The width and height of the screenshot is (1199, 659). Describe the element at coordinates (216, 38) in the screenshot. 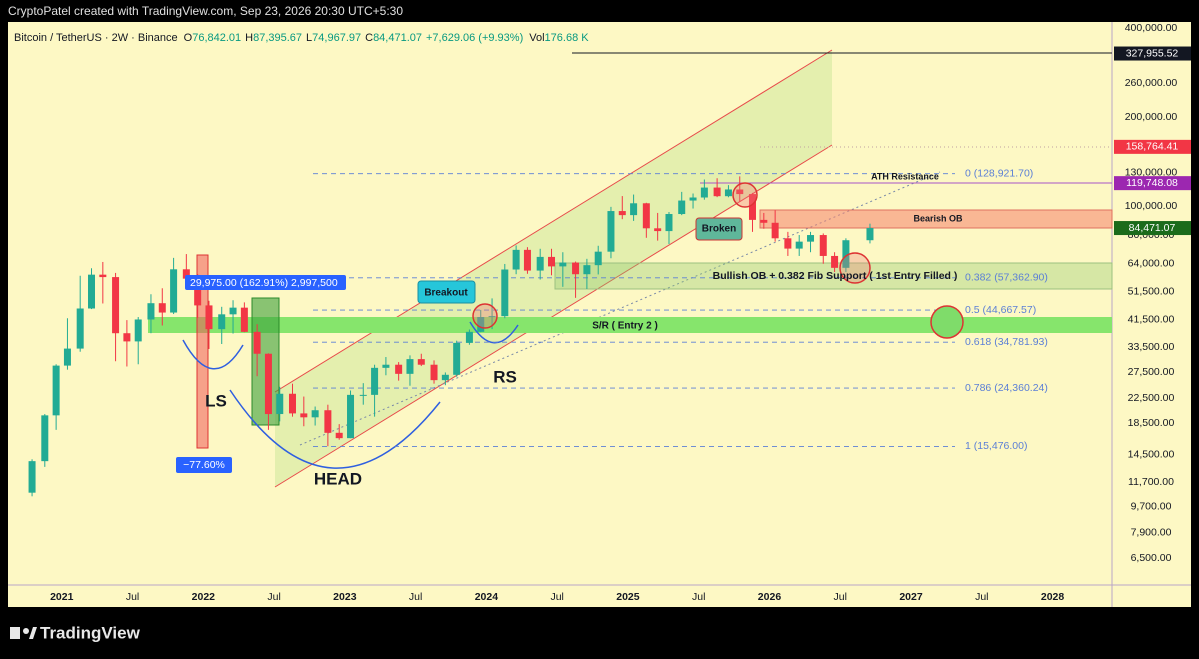

I see `legend-value: 76,842.01` at that location.